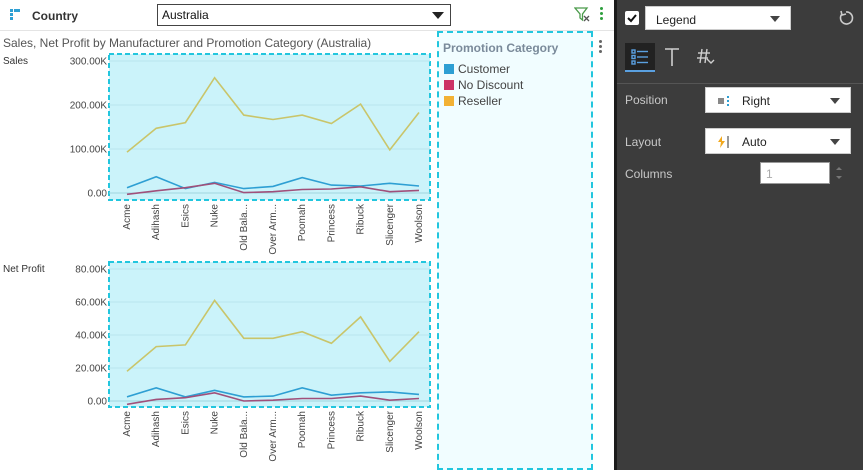 This screenshot has width=863, height=470. I want to click on tab-number-format, so click(705, 57).